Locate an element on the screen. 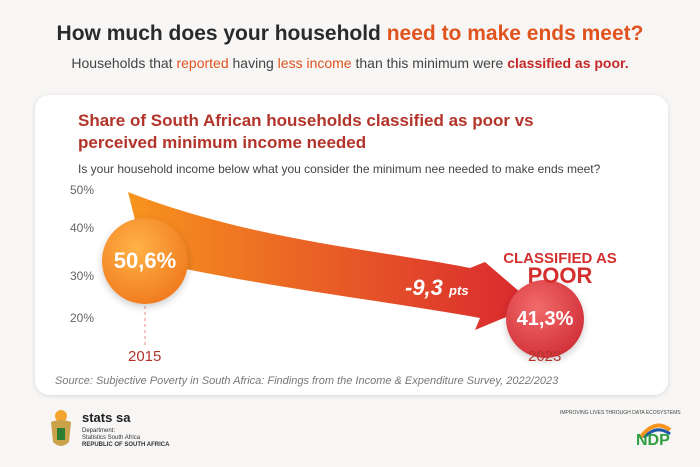 The width and height of the screenshot is (700, 467). y-tick: 40% is located at coordinates (82, 228).